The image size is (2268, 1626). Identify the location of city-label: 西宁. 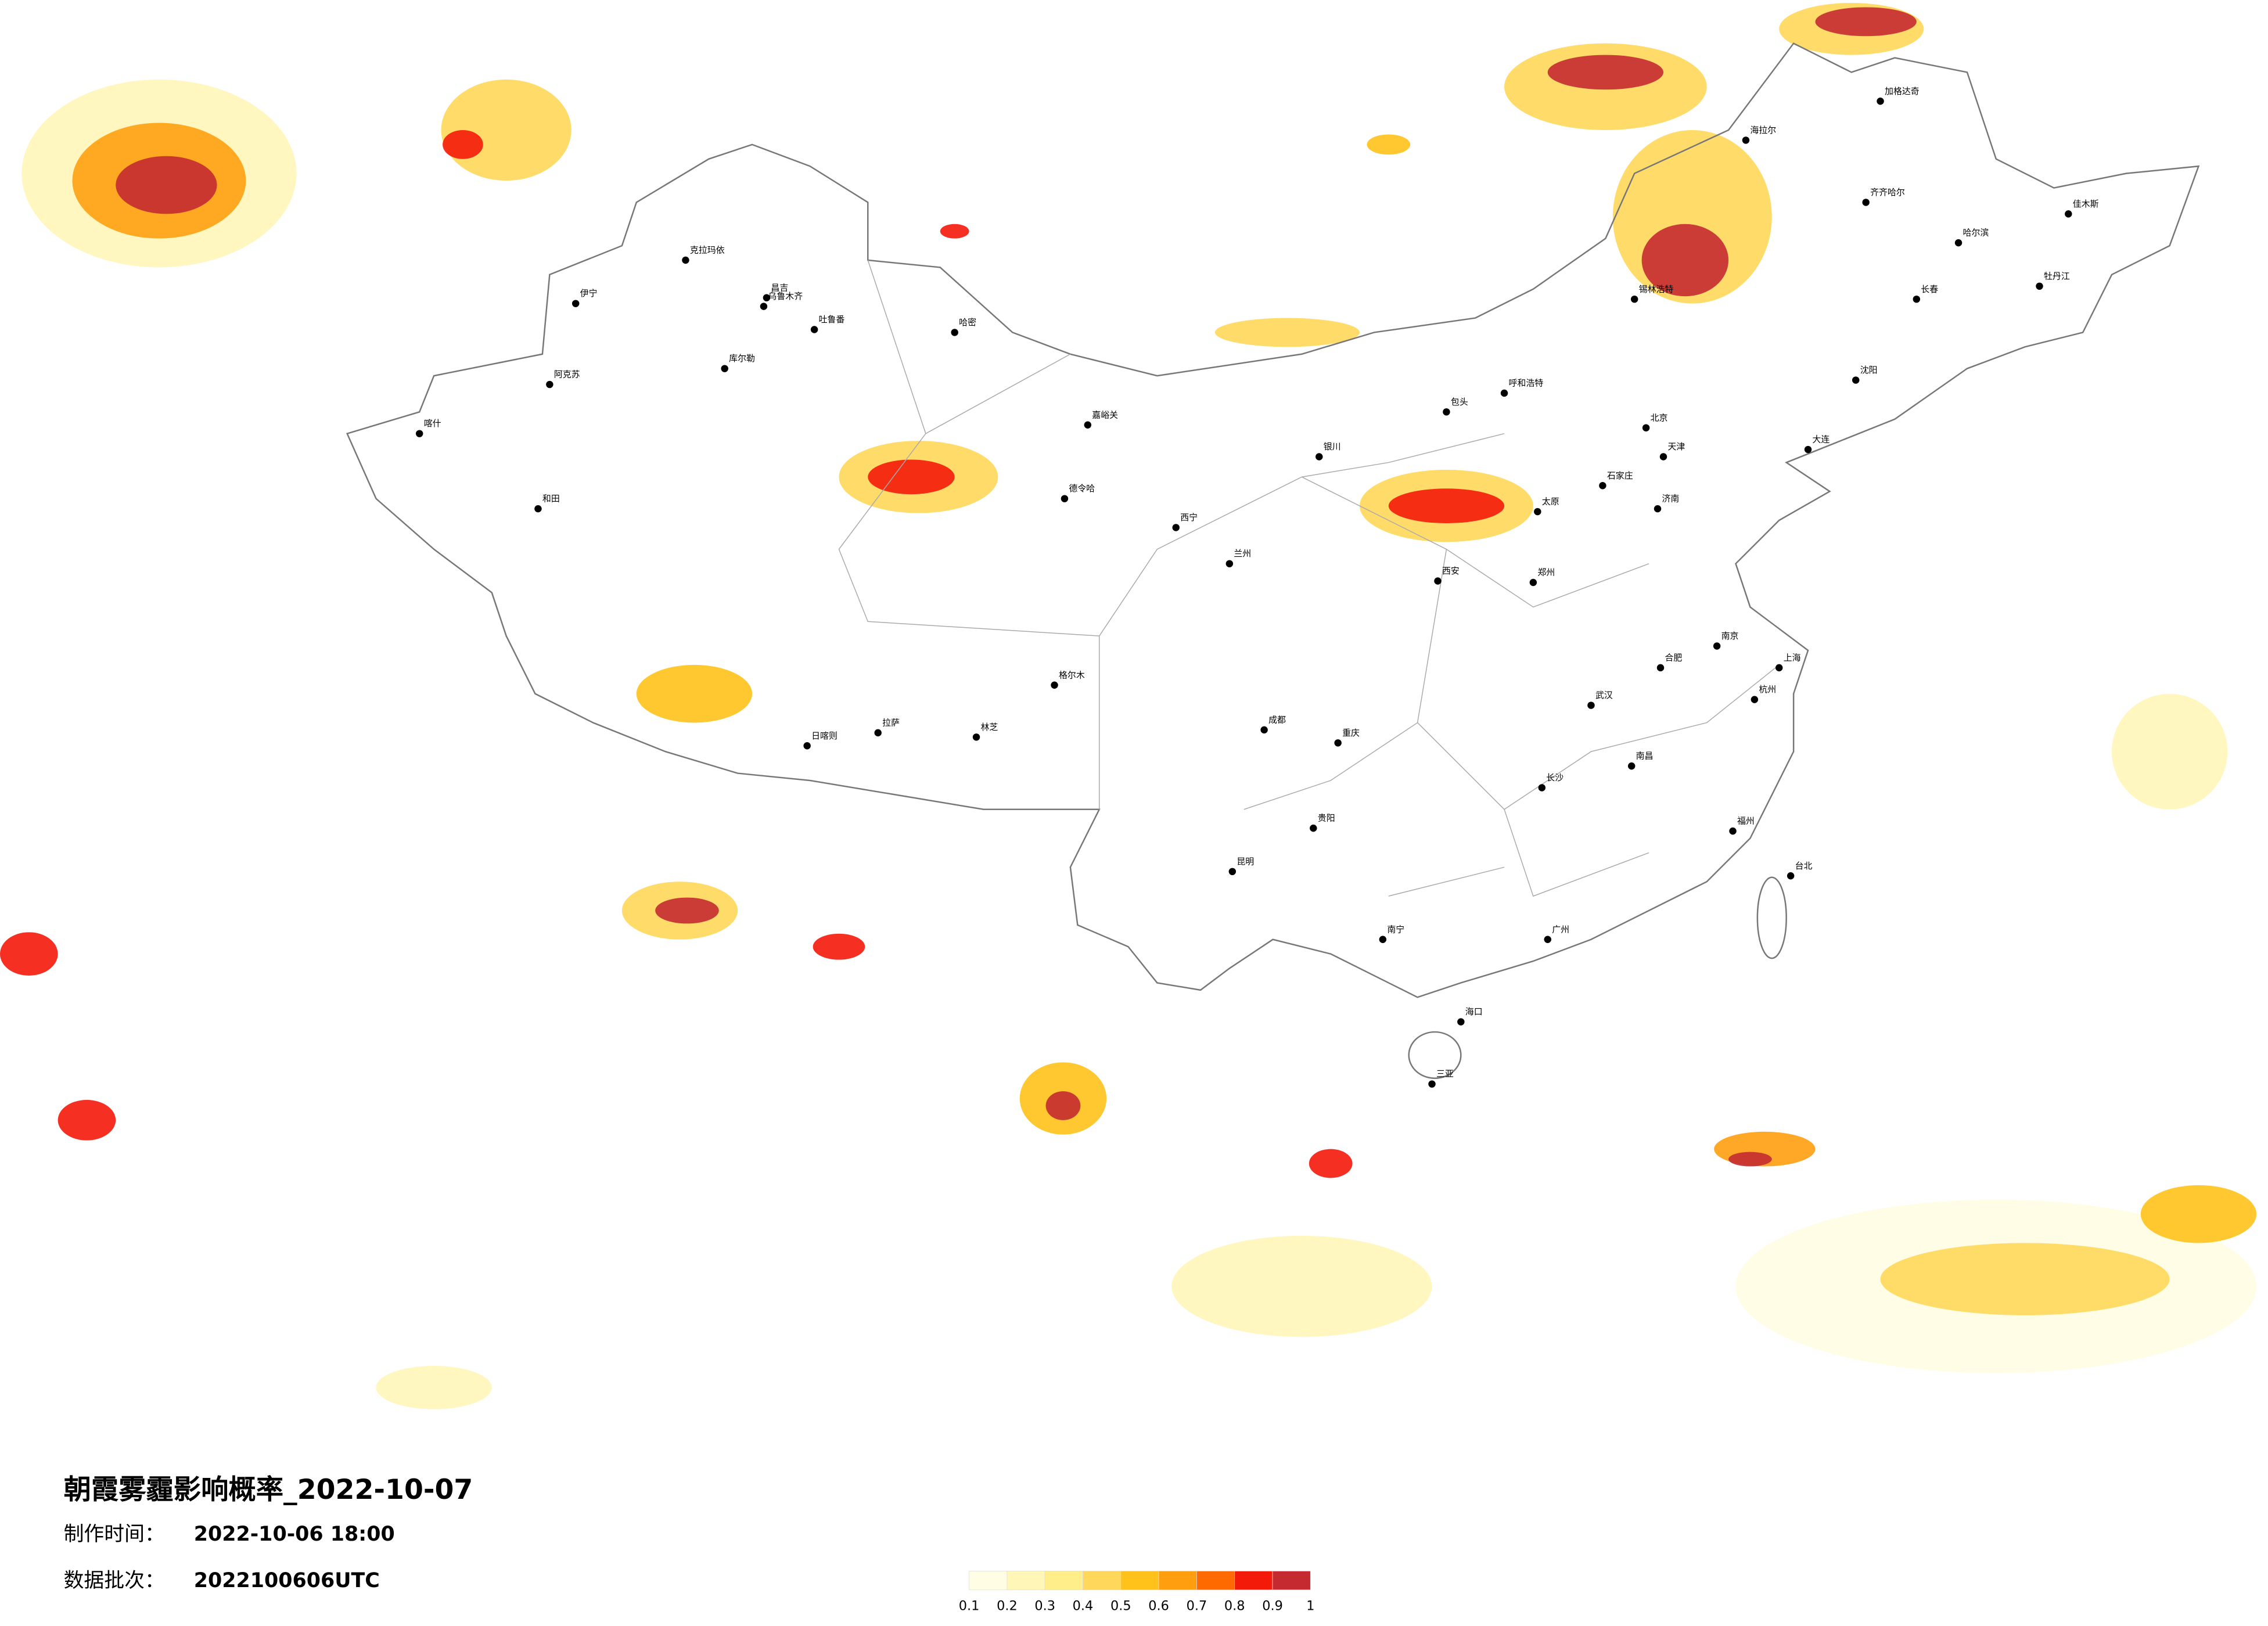
(1189, 517).